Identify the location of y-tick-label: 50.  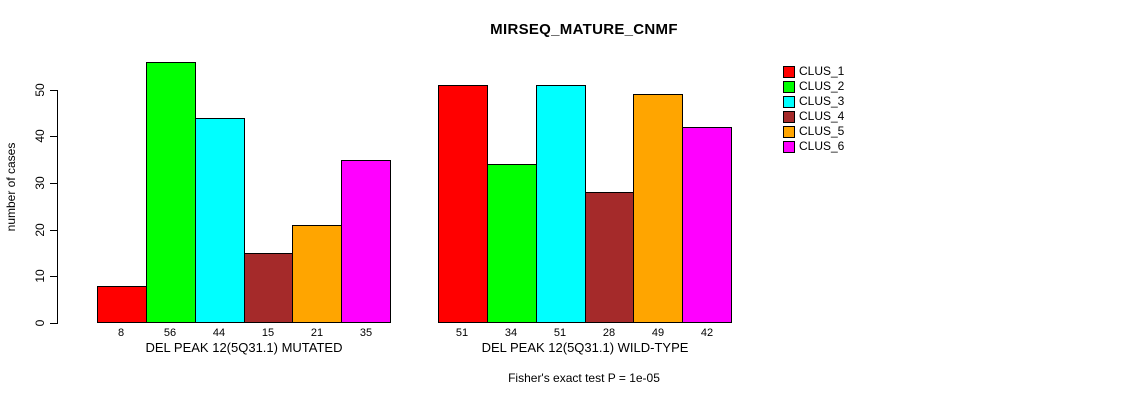
(40, 90).